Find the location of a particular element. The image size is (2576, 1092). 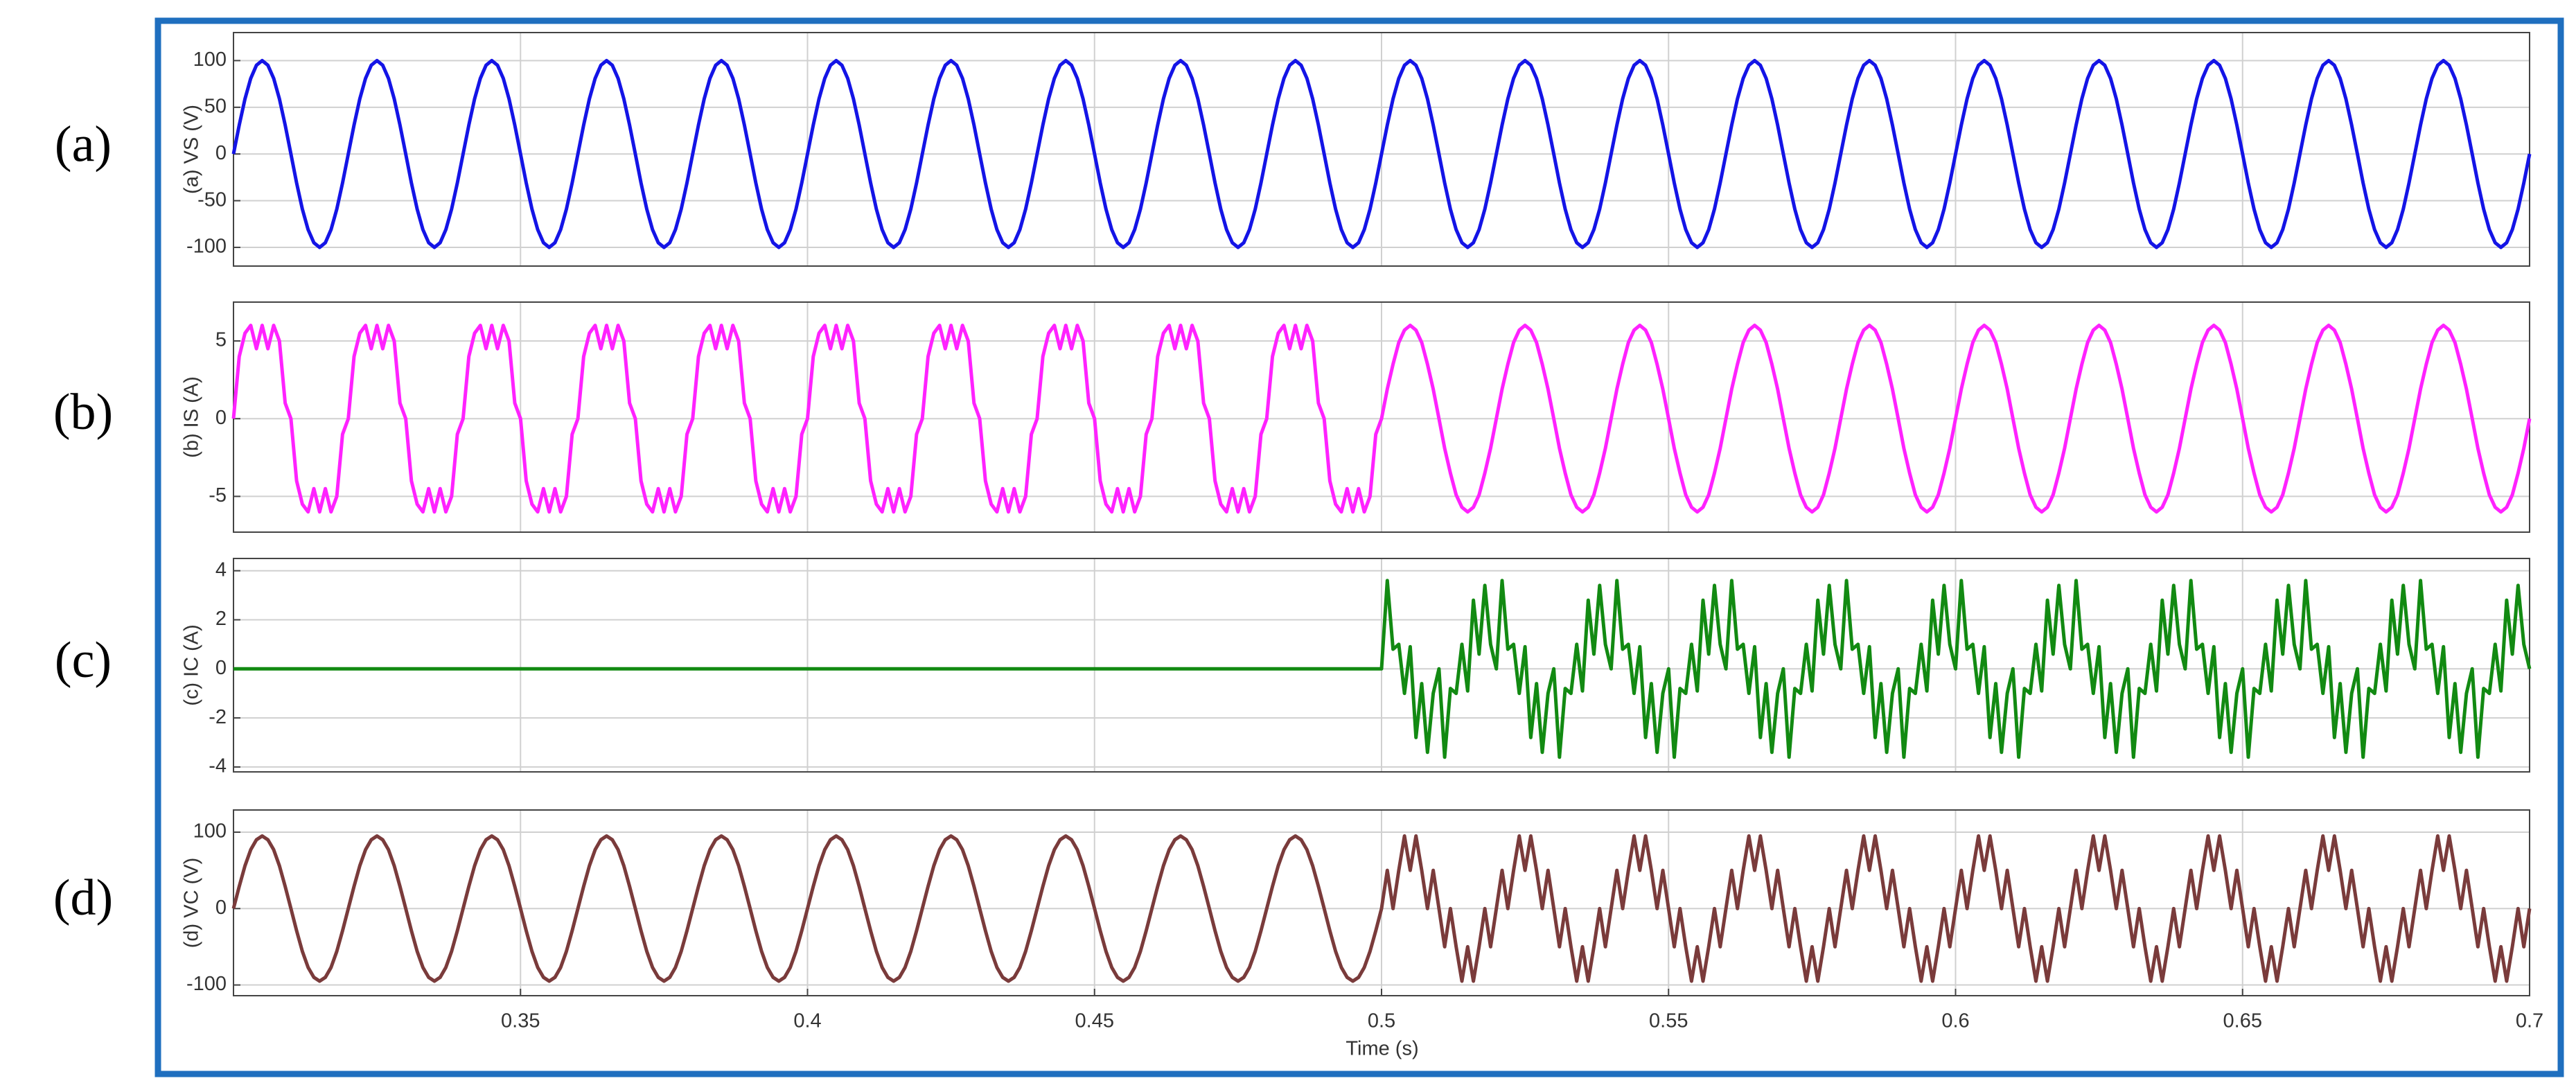

x-tick-label: 0.6 is located at coordinates (1955, 1021).